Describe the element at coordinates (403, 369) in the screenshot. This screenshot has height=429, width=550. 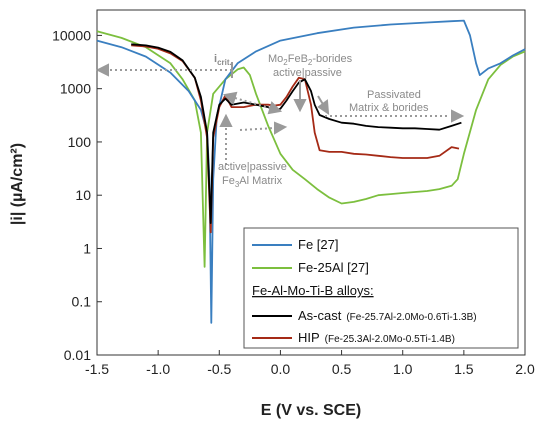
I see `x-tick-label: 1.0` at that location.